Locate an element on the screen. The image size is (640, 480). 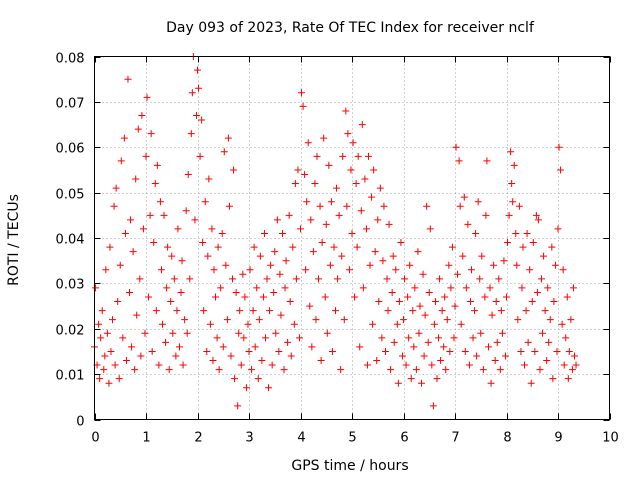
y-tick-label: 0.04 is located at coordinates (70, 240).